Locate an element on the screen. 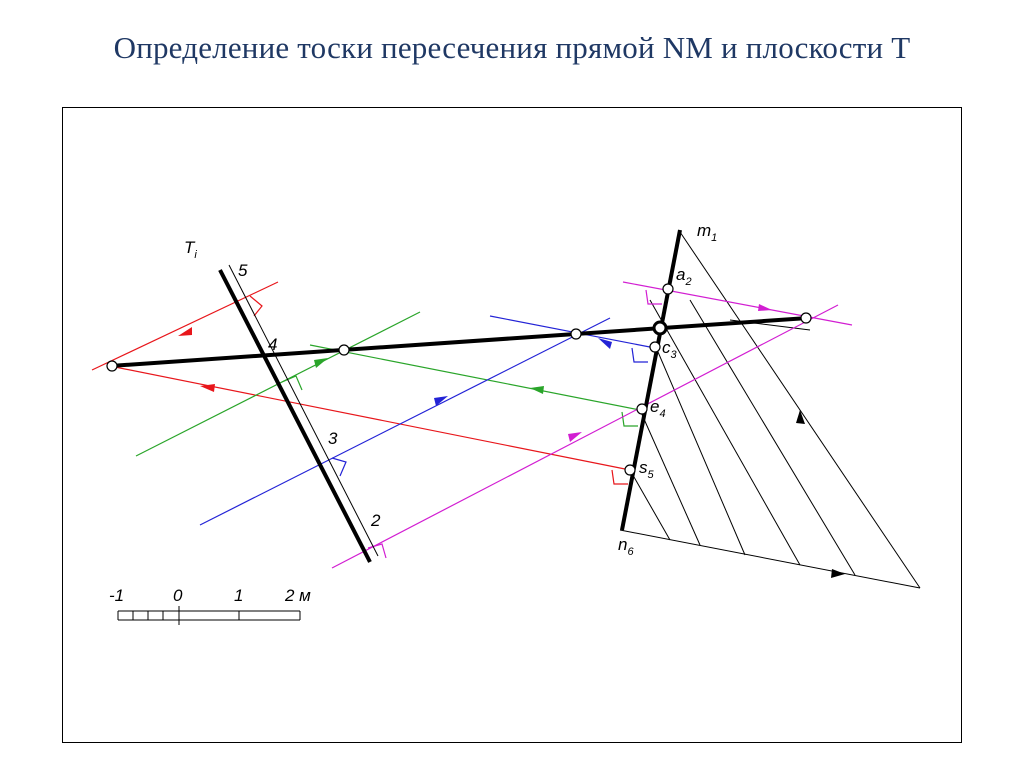  triangle-edge-bottom is located at coordinates (770, 559).